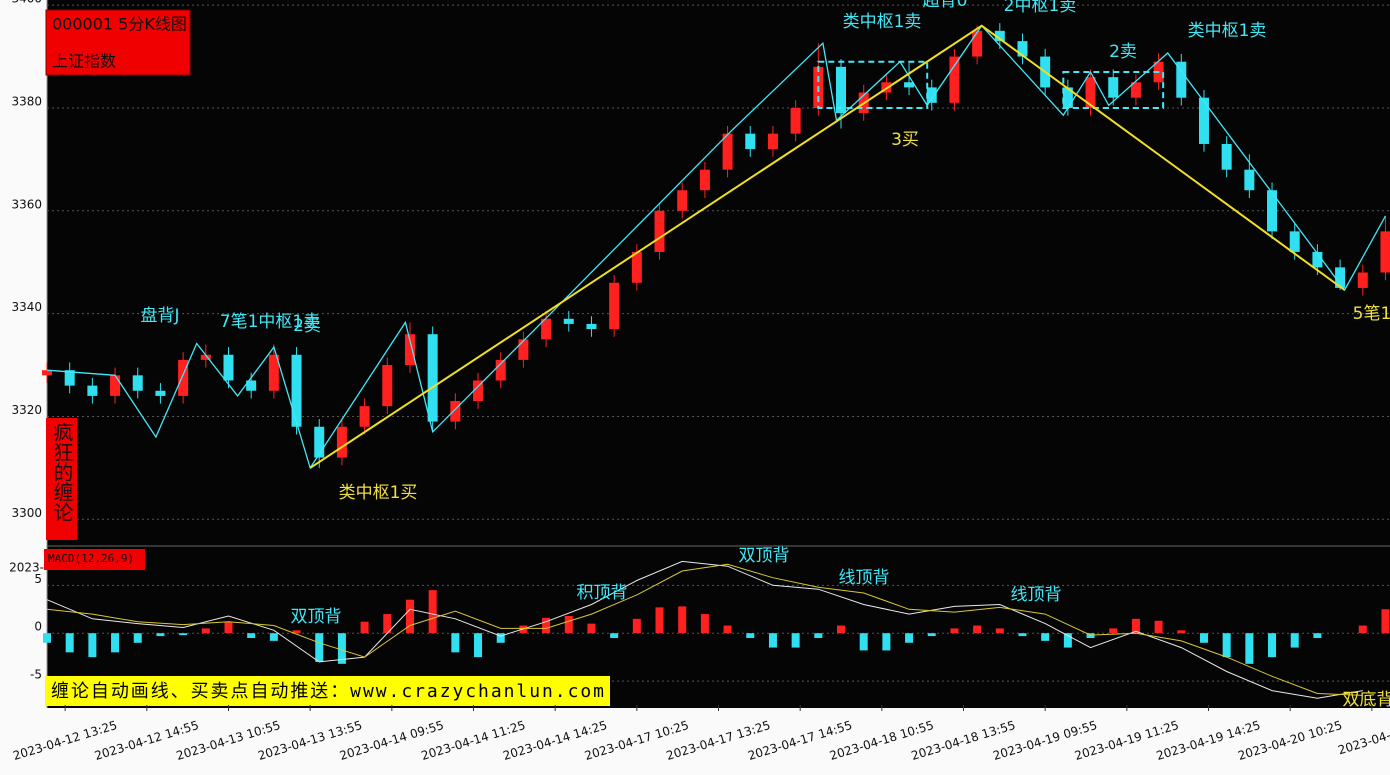  Describe the element at coordinates (864, 578) in the screenshot. I see `annotation: 线顶背` at that location.